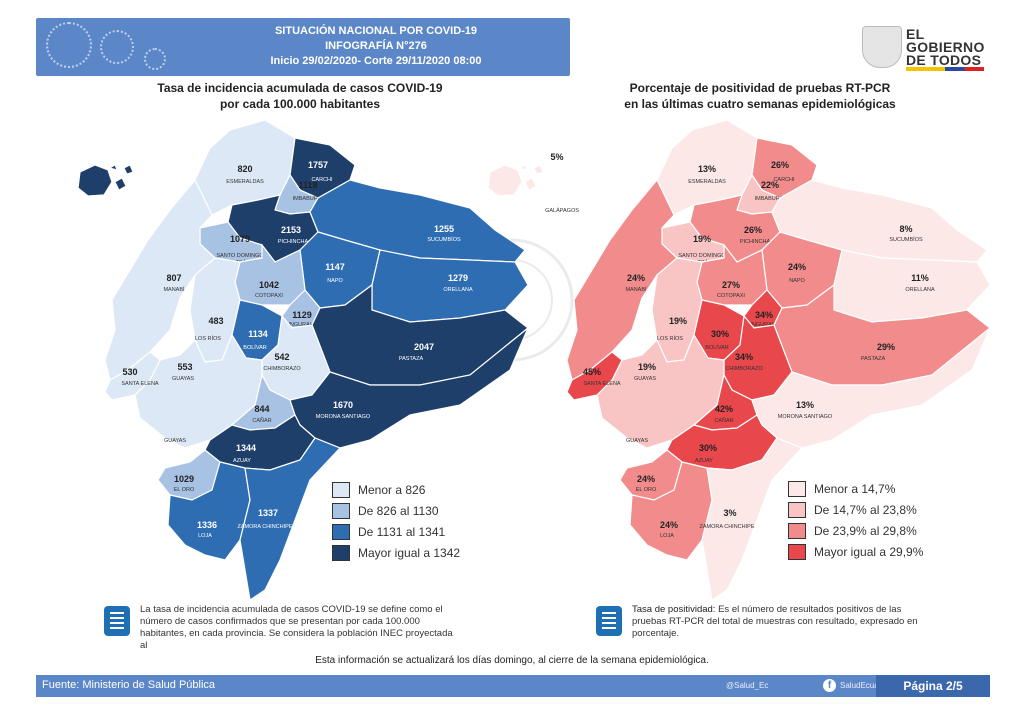 This screenshot has width=1024, height=724. What do you see at coordinates (645, 379) in the screenshot?
I see `province-name-label: GUAYAS` at bounding box center [645, 379].